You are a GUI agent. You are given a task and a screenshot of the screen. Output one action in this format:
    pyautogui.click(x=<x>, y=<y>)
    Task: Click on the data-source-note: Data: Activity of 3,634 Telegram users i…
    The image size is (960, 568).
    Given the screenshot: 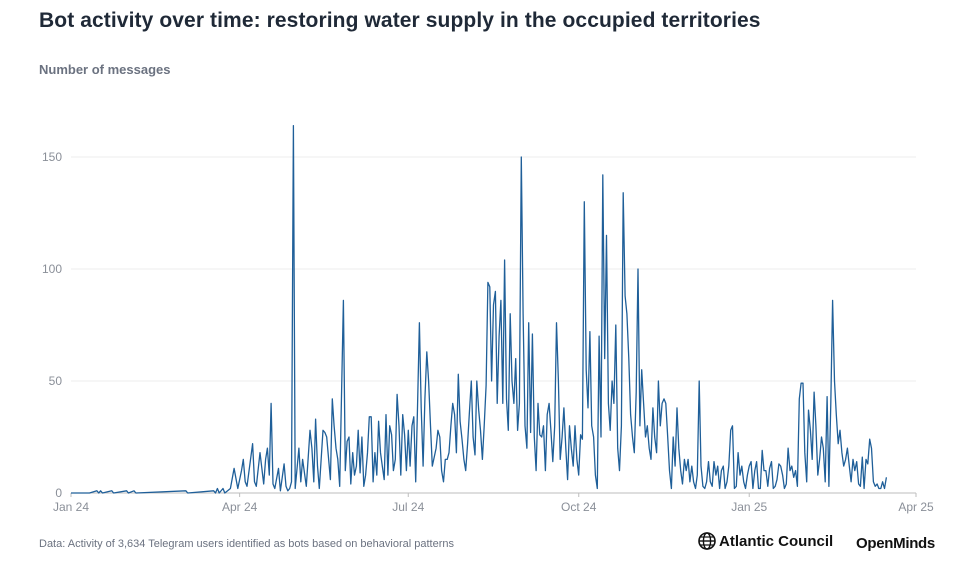 What is the action you would take?
    pyautogui.click(x=246, y=544)
    